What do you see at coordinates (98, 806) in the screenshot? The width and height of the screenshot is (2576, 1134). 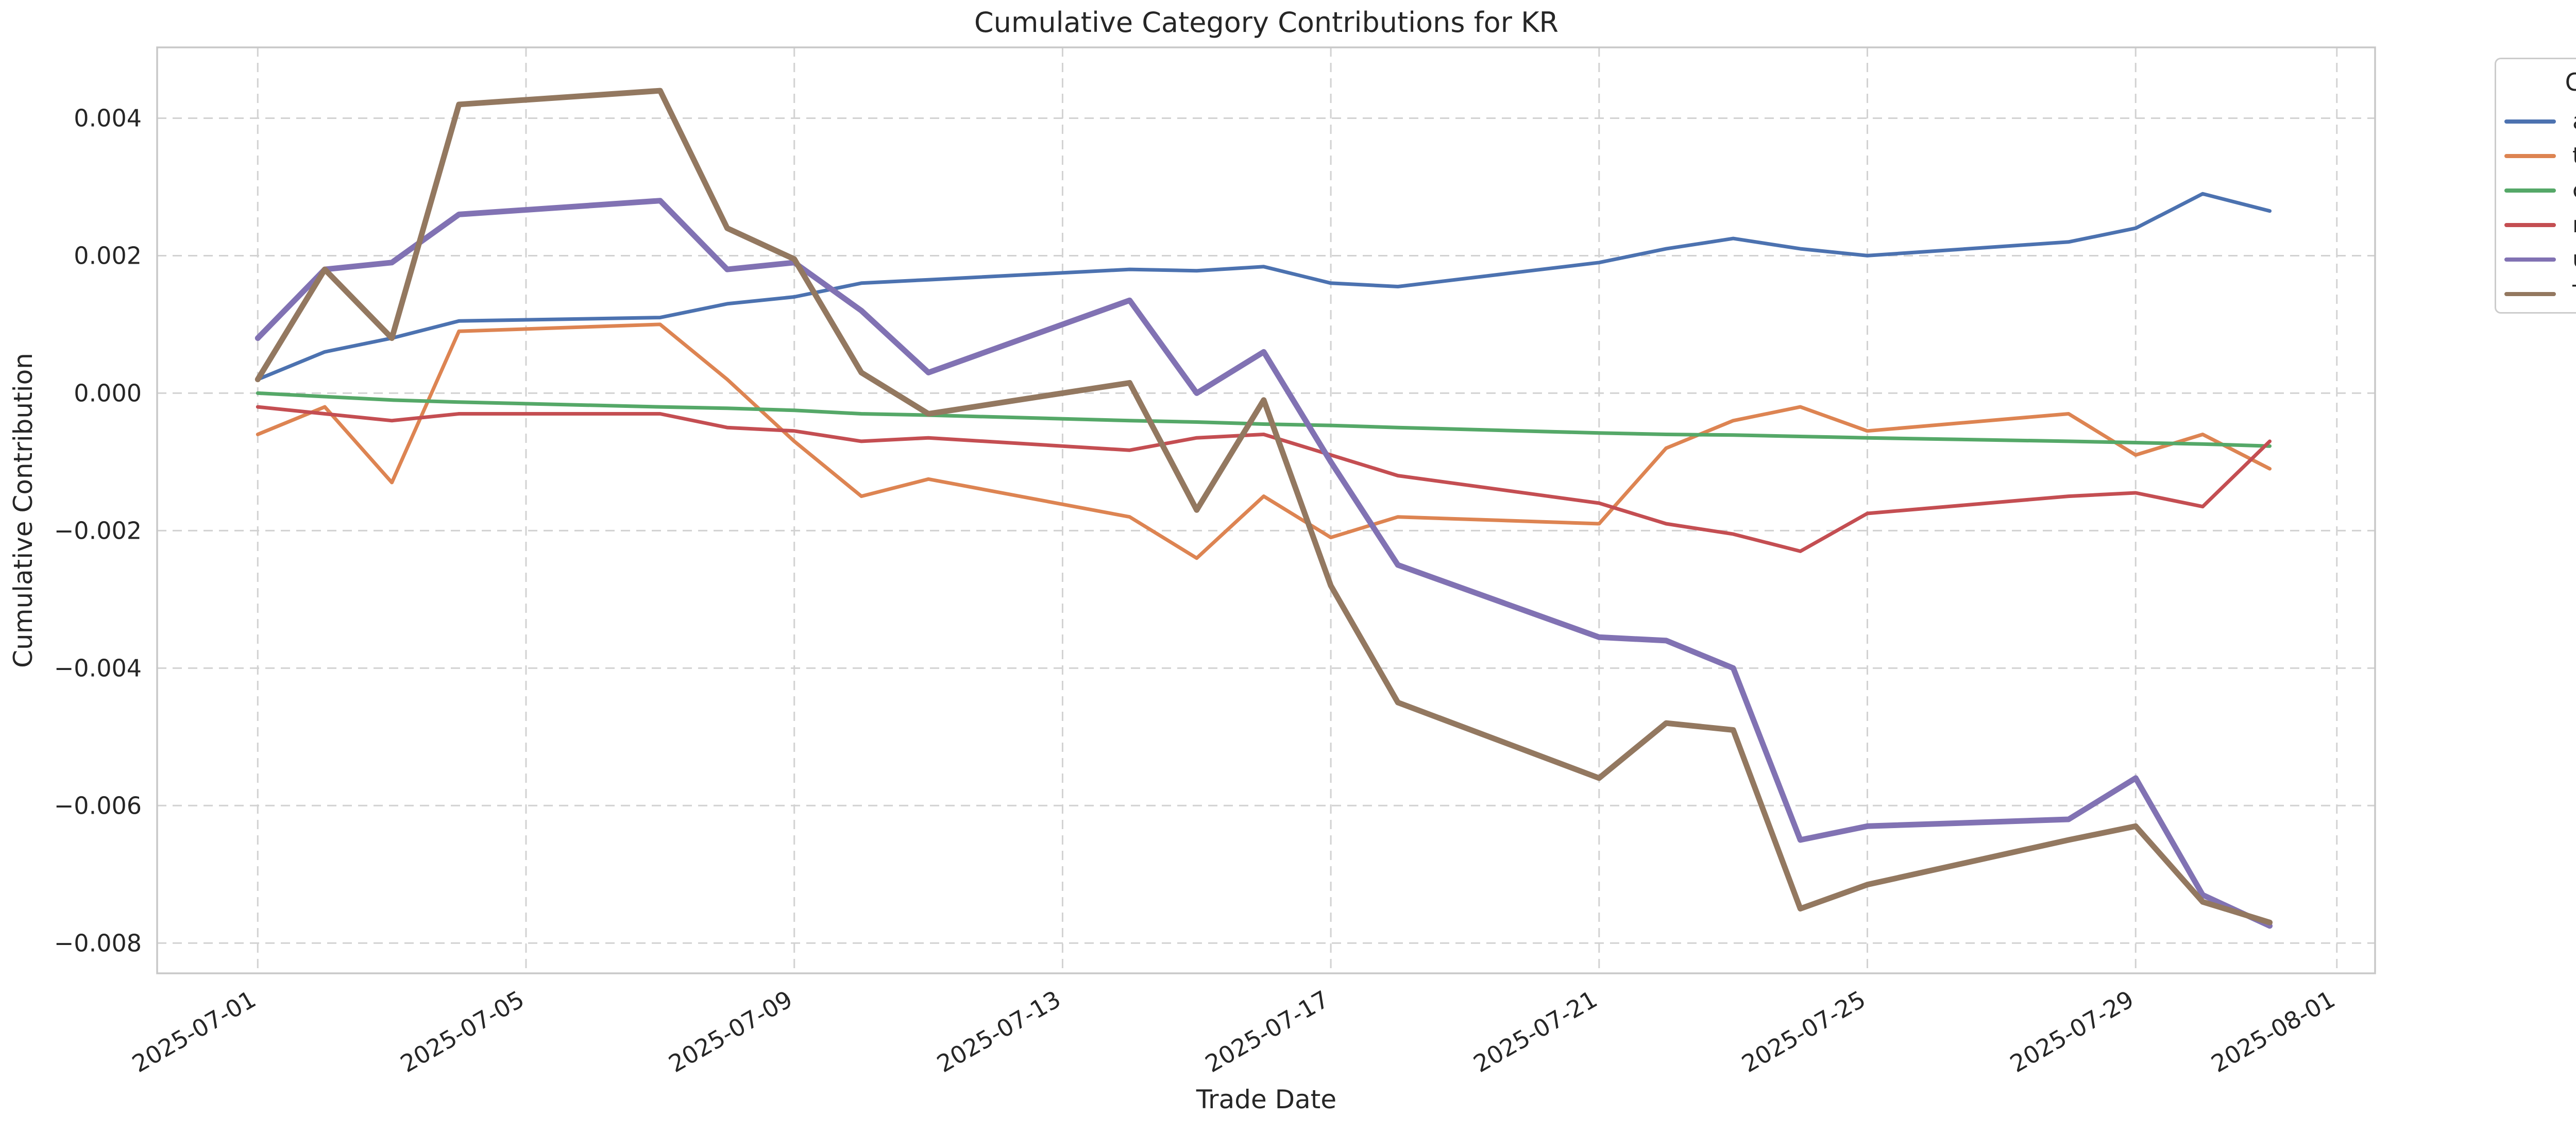 I see `y-tick-label: −0.006` at bounding box center [98, 806].